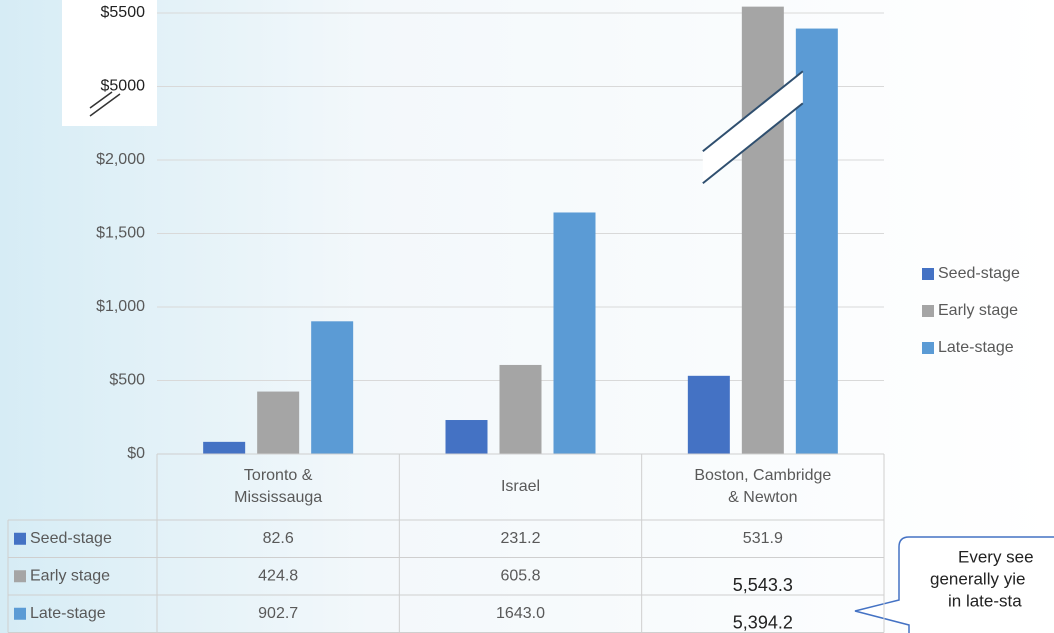  Describe the element at coordinates (278, 575) in the screenshot. I see `table-value: 424.8` at that location.